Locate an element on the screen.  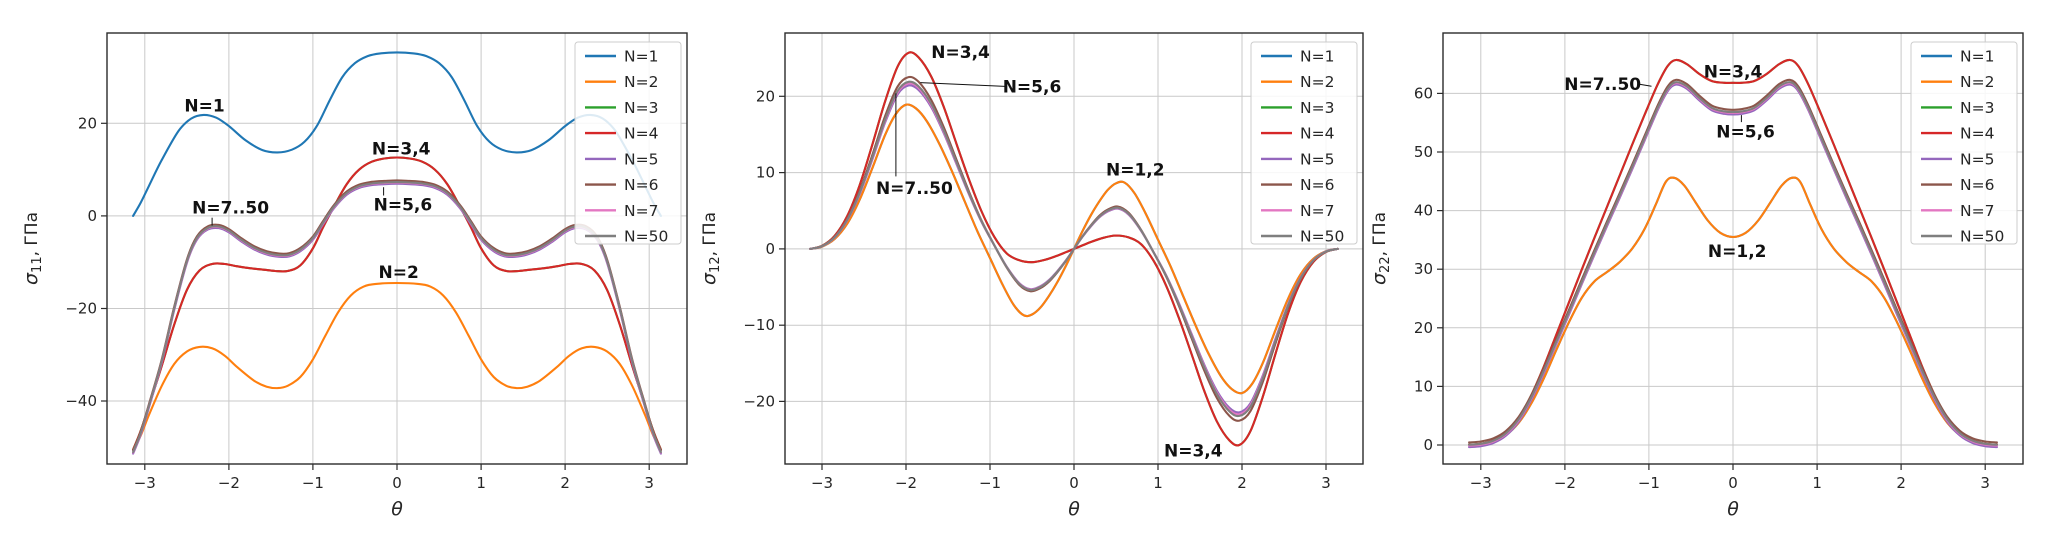
annotations: N=3,4 N=5,6 N=7..50 N=1,2 N=3,4 is located at coordinates (1049, 252).